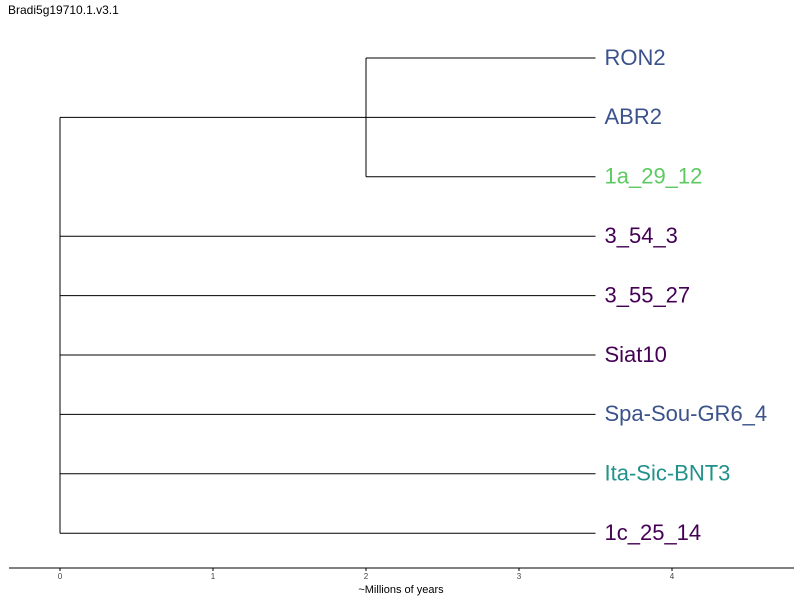 The height and width of the screenshot is (600, 800). What do you see at coordinates (401, 590) in the screenshot?
I see `axis-title: ~Millions of years` at bounding box center [401, 590].